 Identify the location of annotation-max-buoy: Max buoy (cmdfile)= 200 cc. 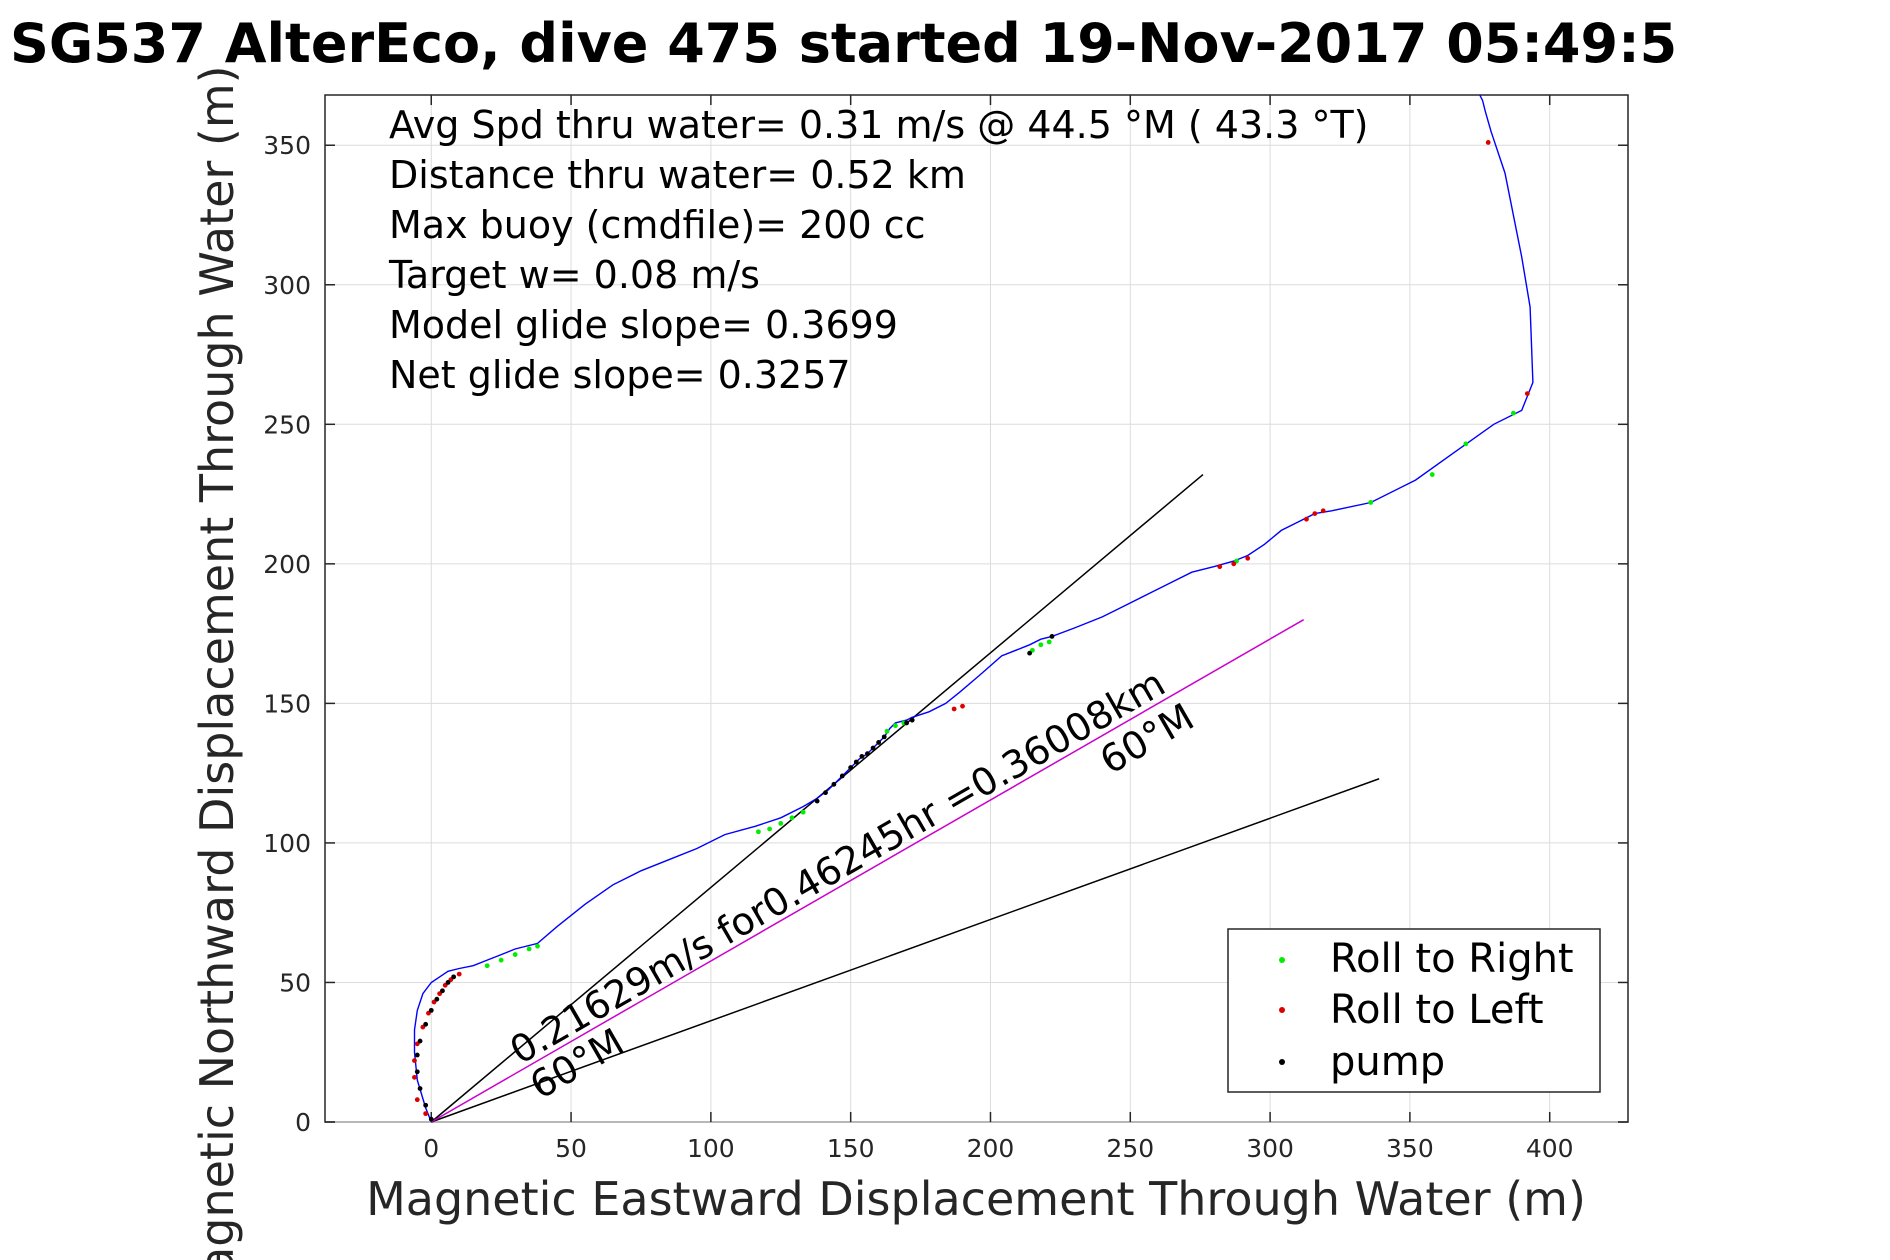
(657, 225).